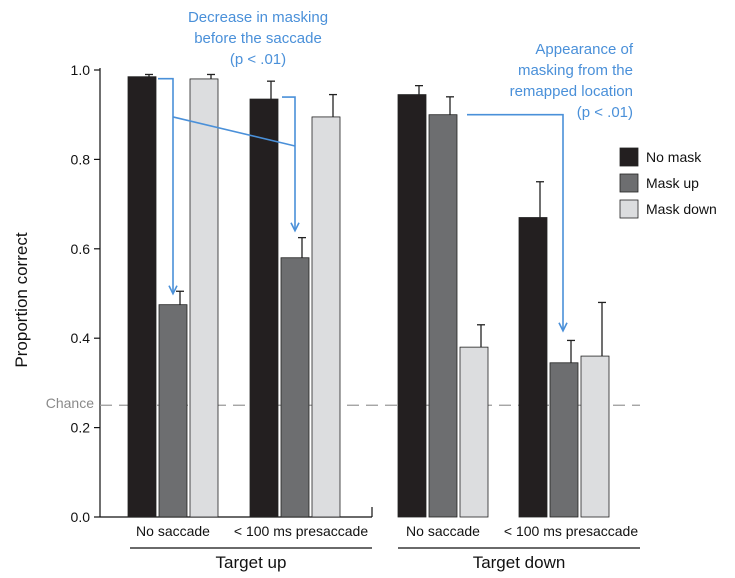  Describe the element at coordinates (81, 159) in the screenshot. I see `y-tick-label: 0.8` at that location.